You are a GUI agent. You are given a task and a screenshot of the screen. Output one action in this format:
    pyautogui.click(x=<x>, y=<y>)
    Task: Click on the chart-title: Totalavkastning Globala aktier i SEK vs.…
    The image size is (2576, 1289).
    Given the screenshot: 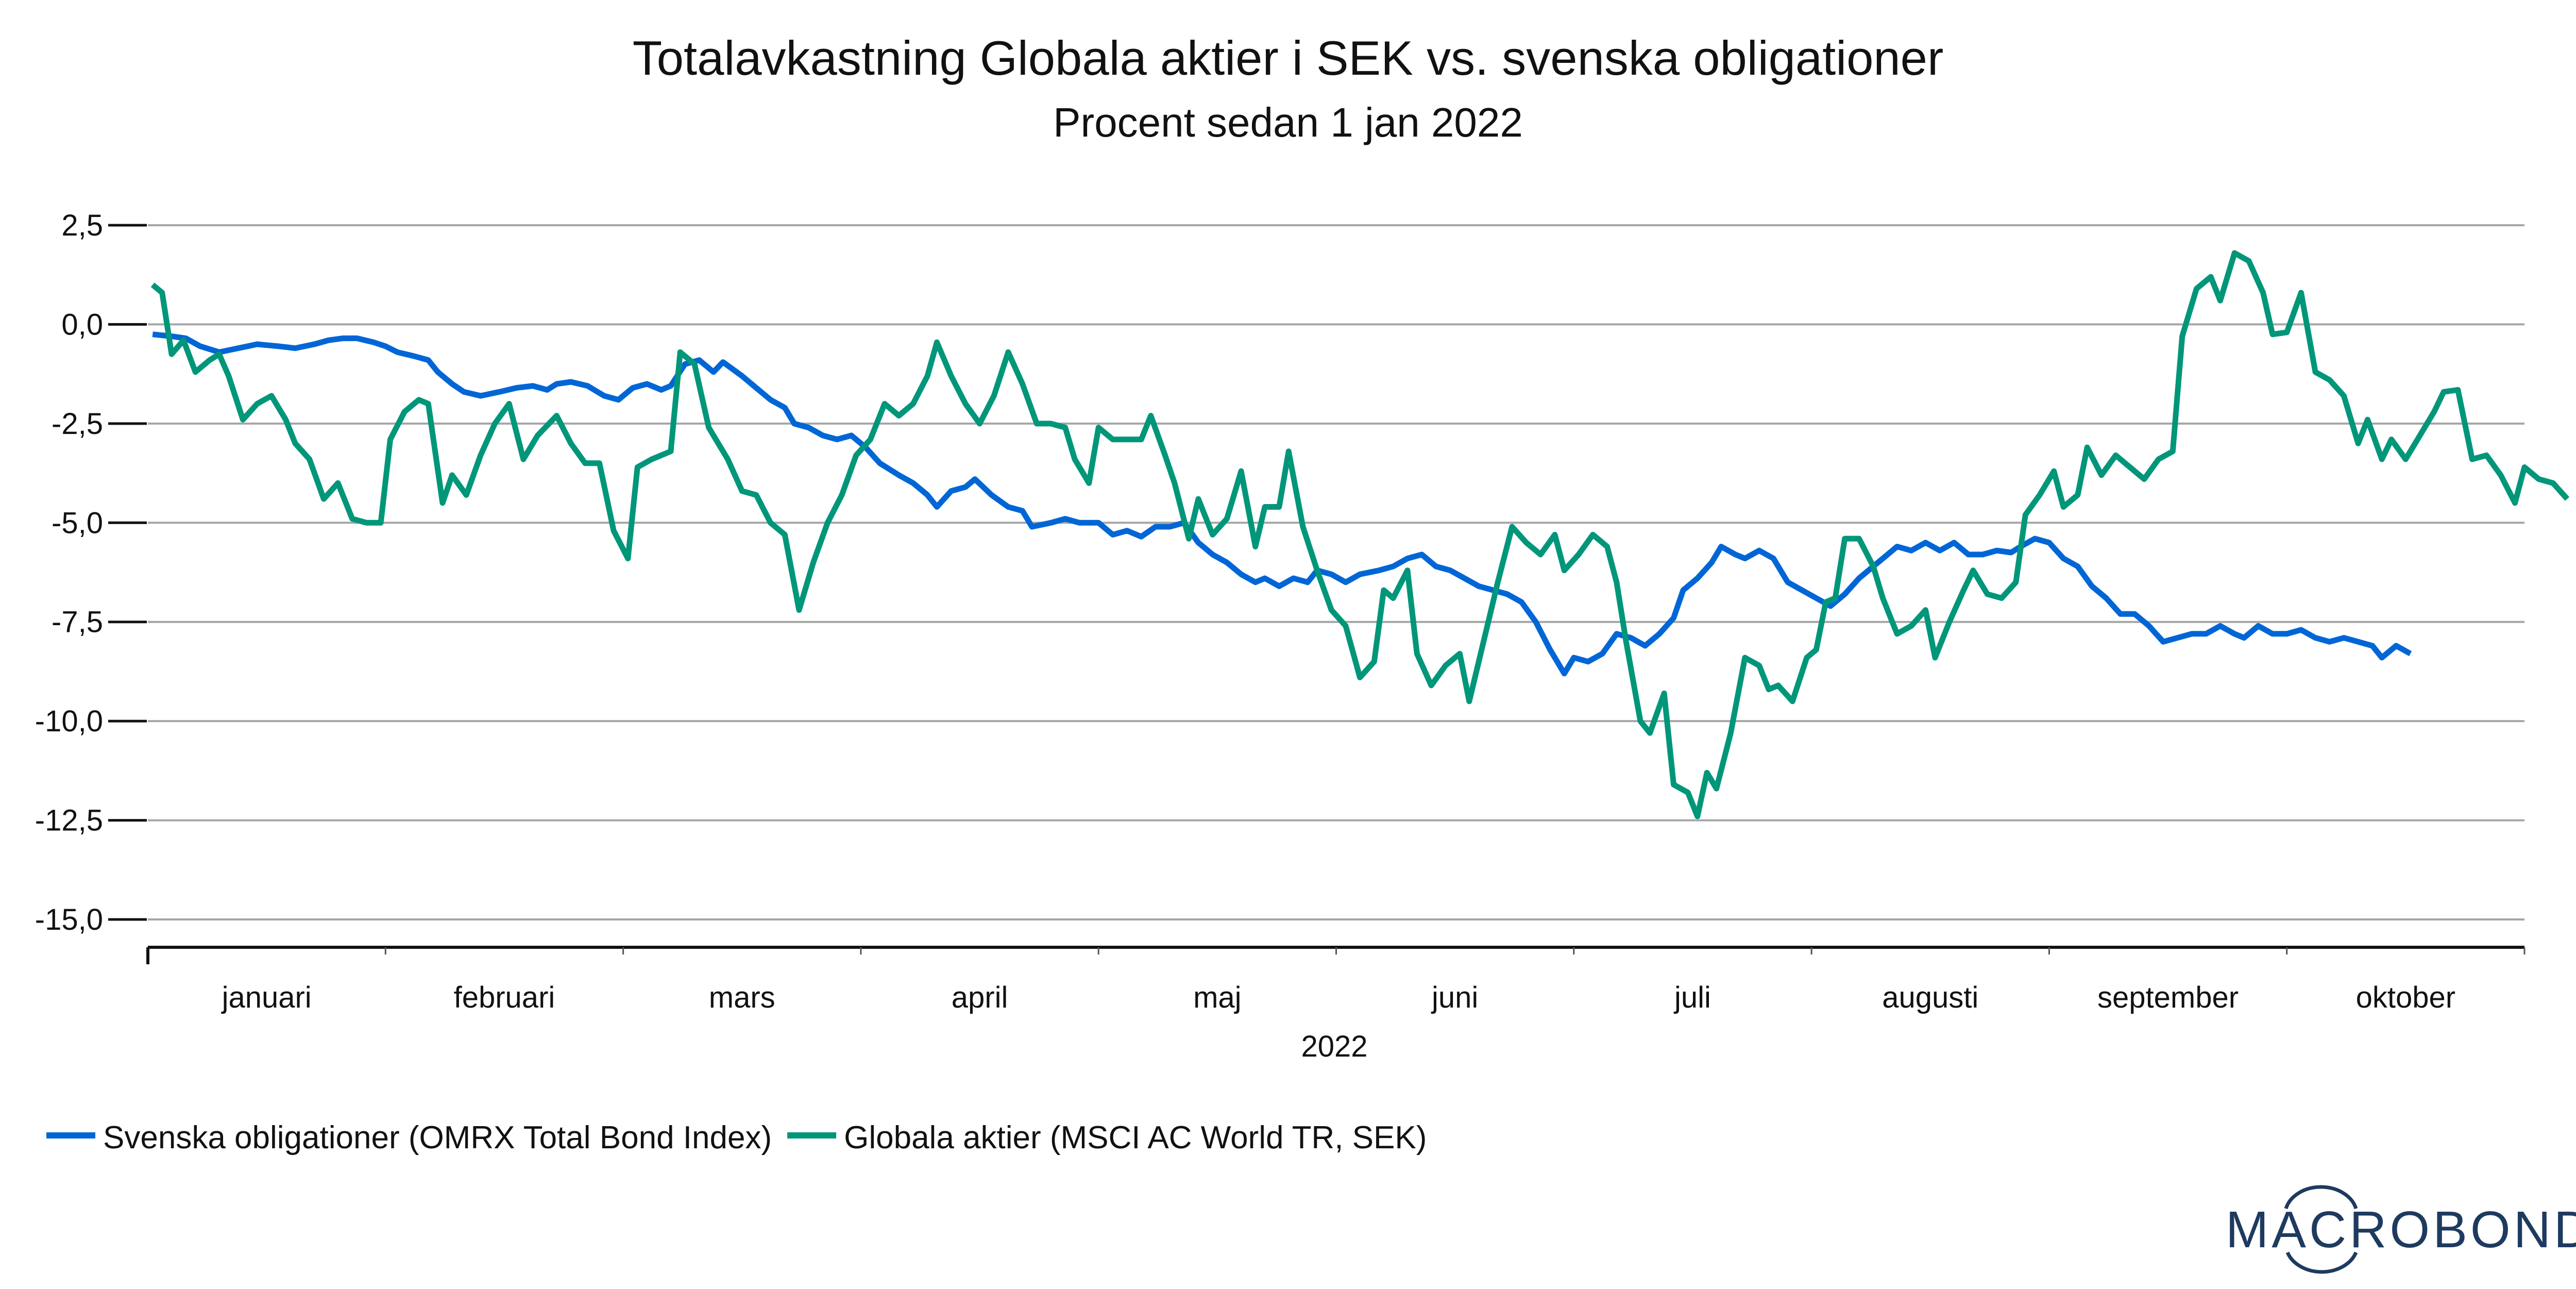 What is the action you would take?
    pyautogui.click(x=1288, y=58)
    